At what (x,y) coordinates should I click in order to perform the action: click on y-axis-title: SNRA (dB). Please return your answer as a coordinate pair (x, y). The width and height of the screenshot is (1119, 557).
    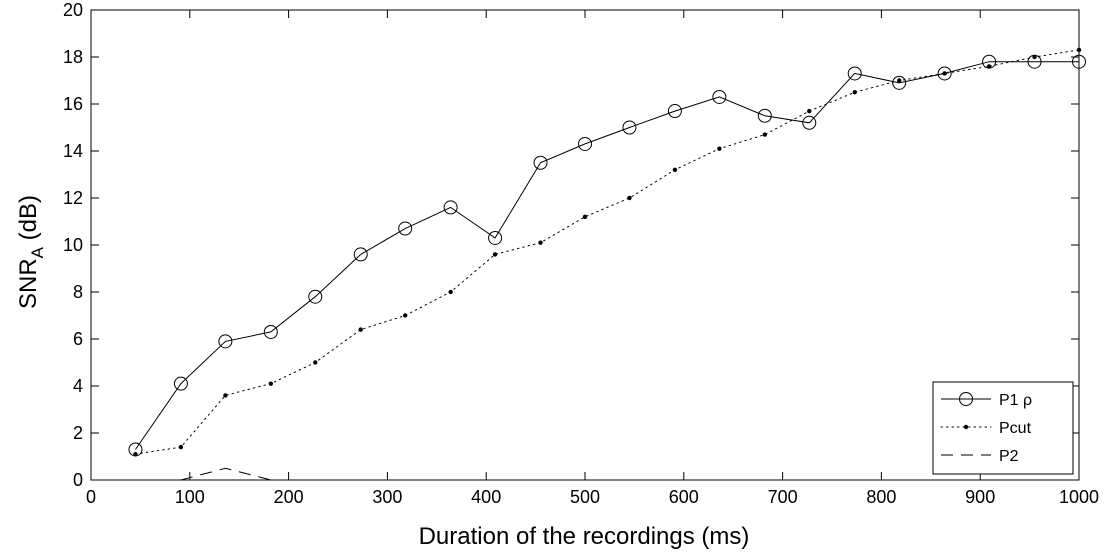
    Looking at the image, I should click on (31, 252).